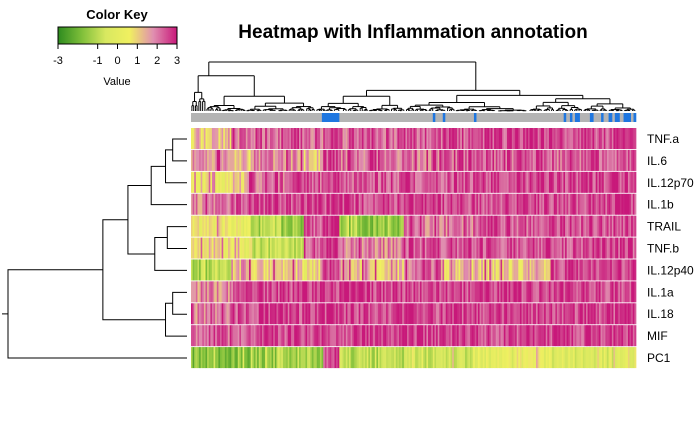 The width and height of the screenshot is (700, 437). Describe the element at coordinates (663, 249) in the screenshot. I see `row-label: TNF.b` at that location.